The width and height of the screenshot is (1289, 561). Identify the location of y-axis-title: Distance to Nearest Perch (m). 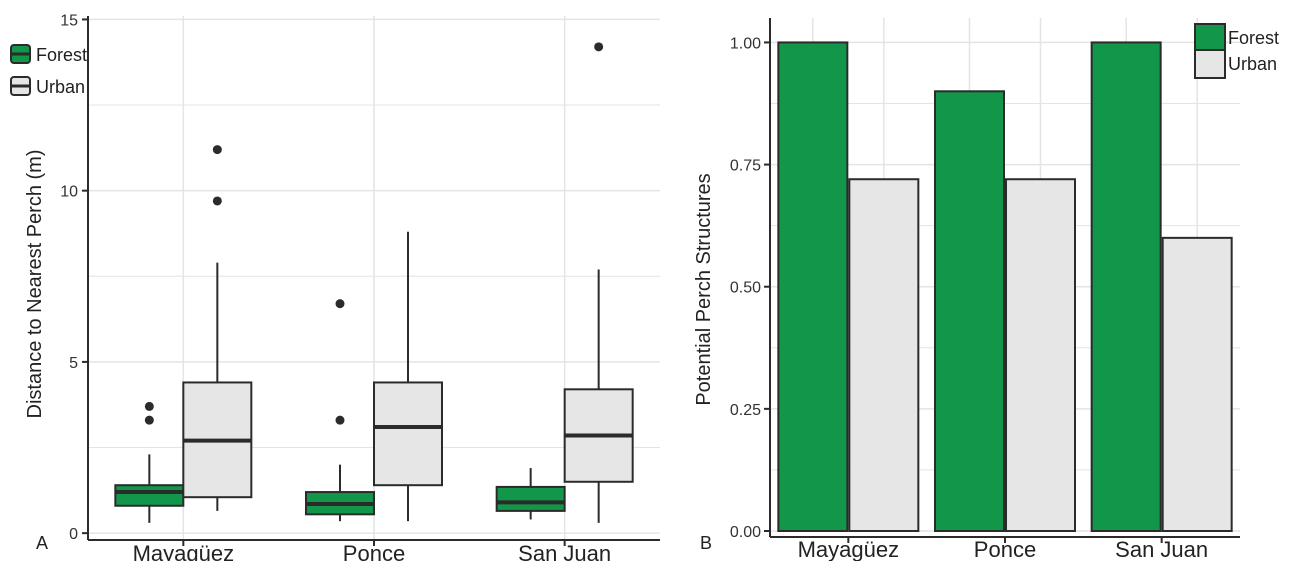
(35, 284).